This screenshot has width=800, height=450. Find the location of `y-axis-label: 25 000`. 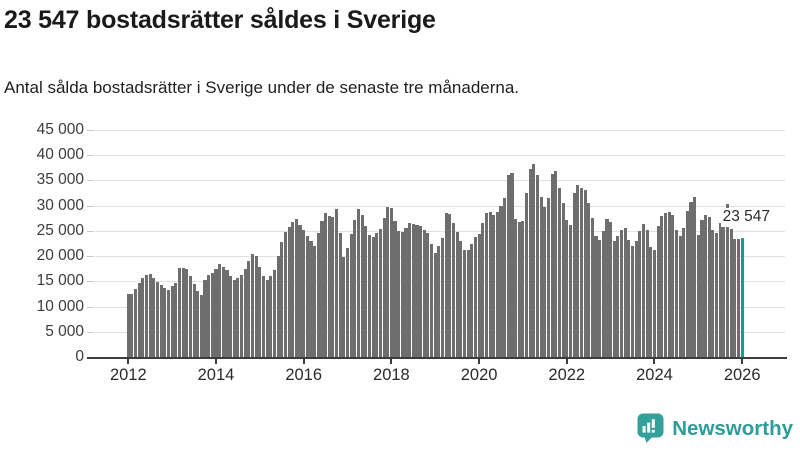

y-axis-label: 25 000 is located at coordinates (60, 230).